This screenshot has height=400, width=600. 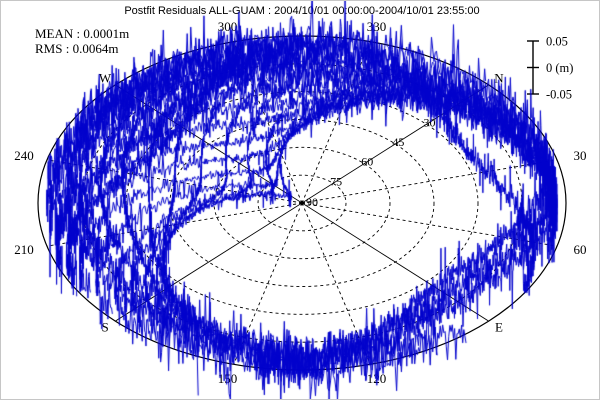 What do you see at coordinates (24, 155) in the screenshot?
I see `azimuth-label: 240` at bounding box center [24, 155].